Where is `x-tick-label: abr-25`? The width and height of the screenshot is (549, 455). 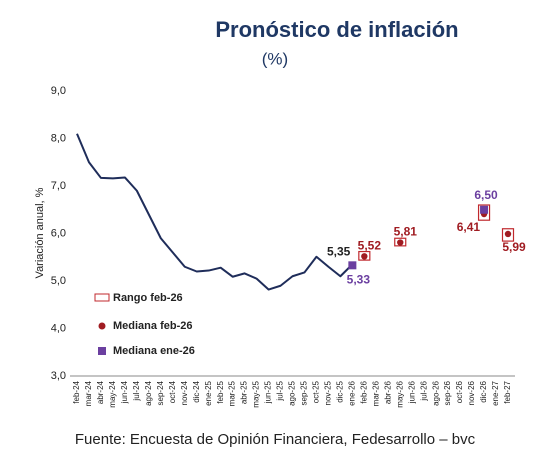 x-tick-label: abr-25 is located at coordinates (244, 392).